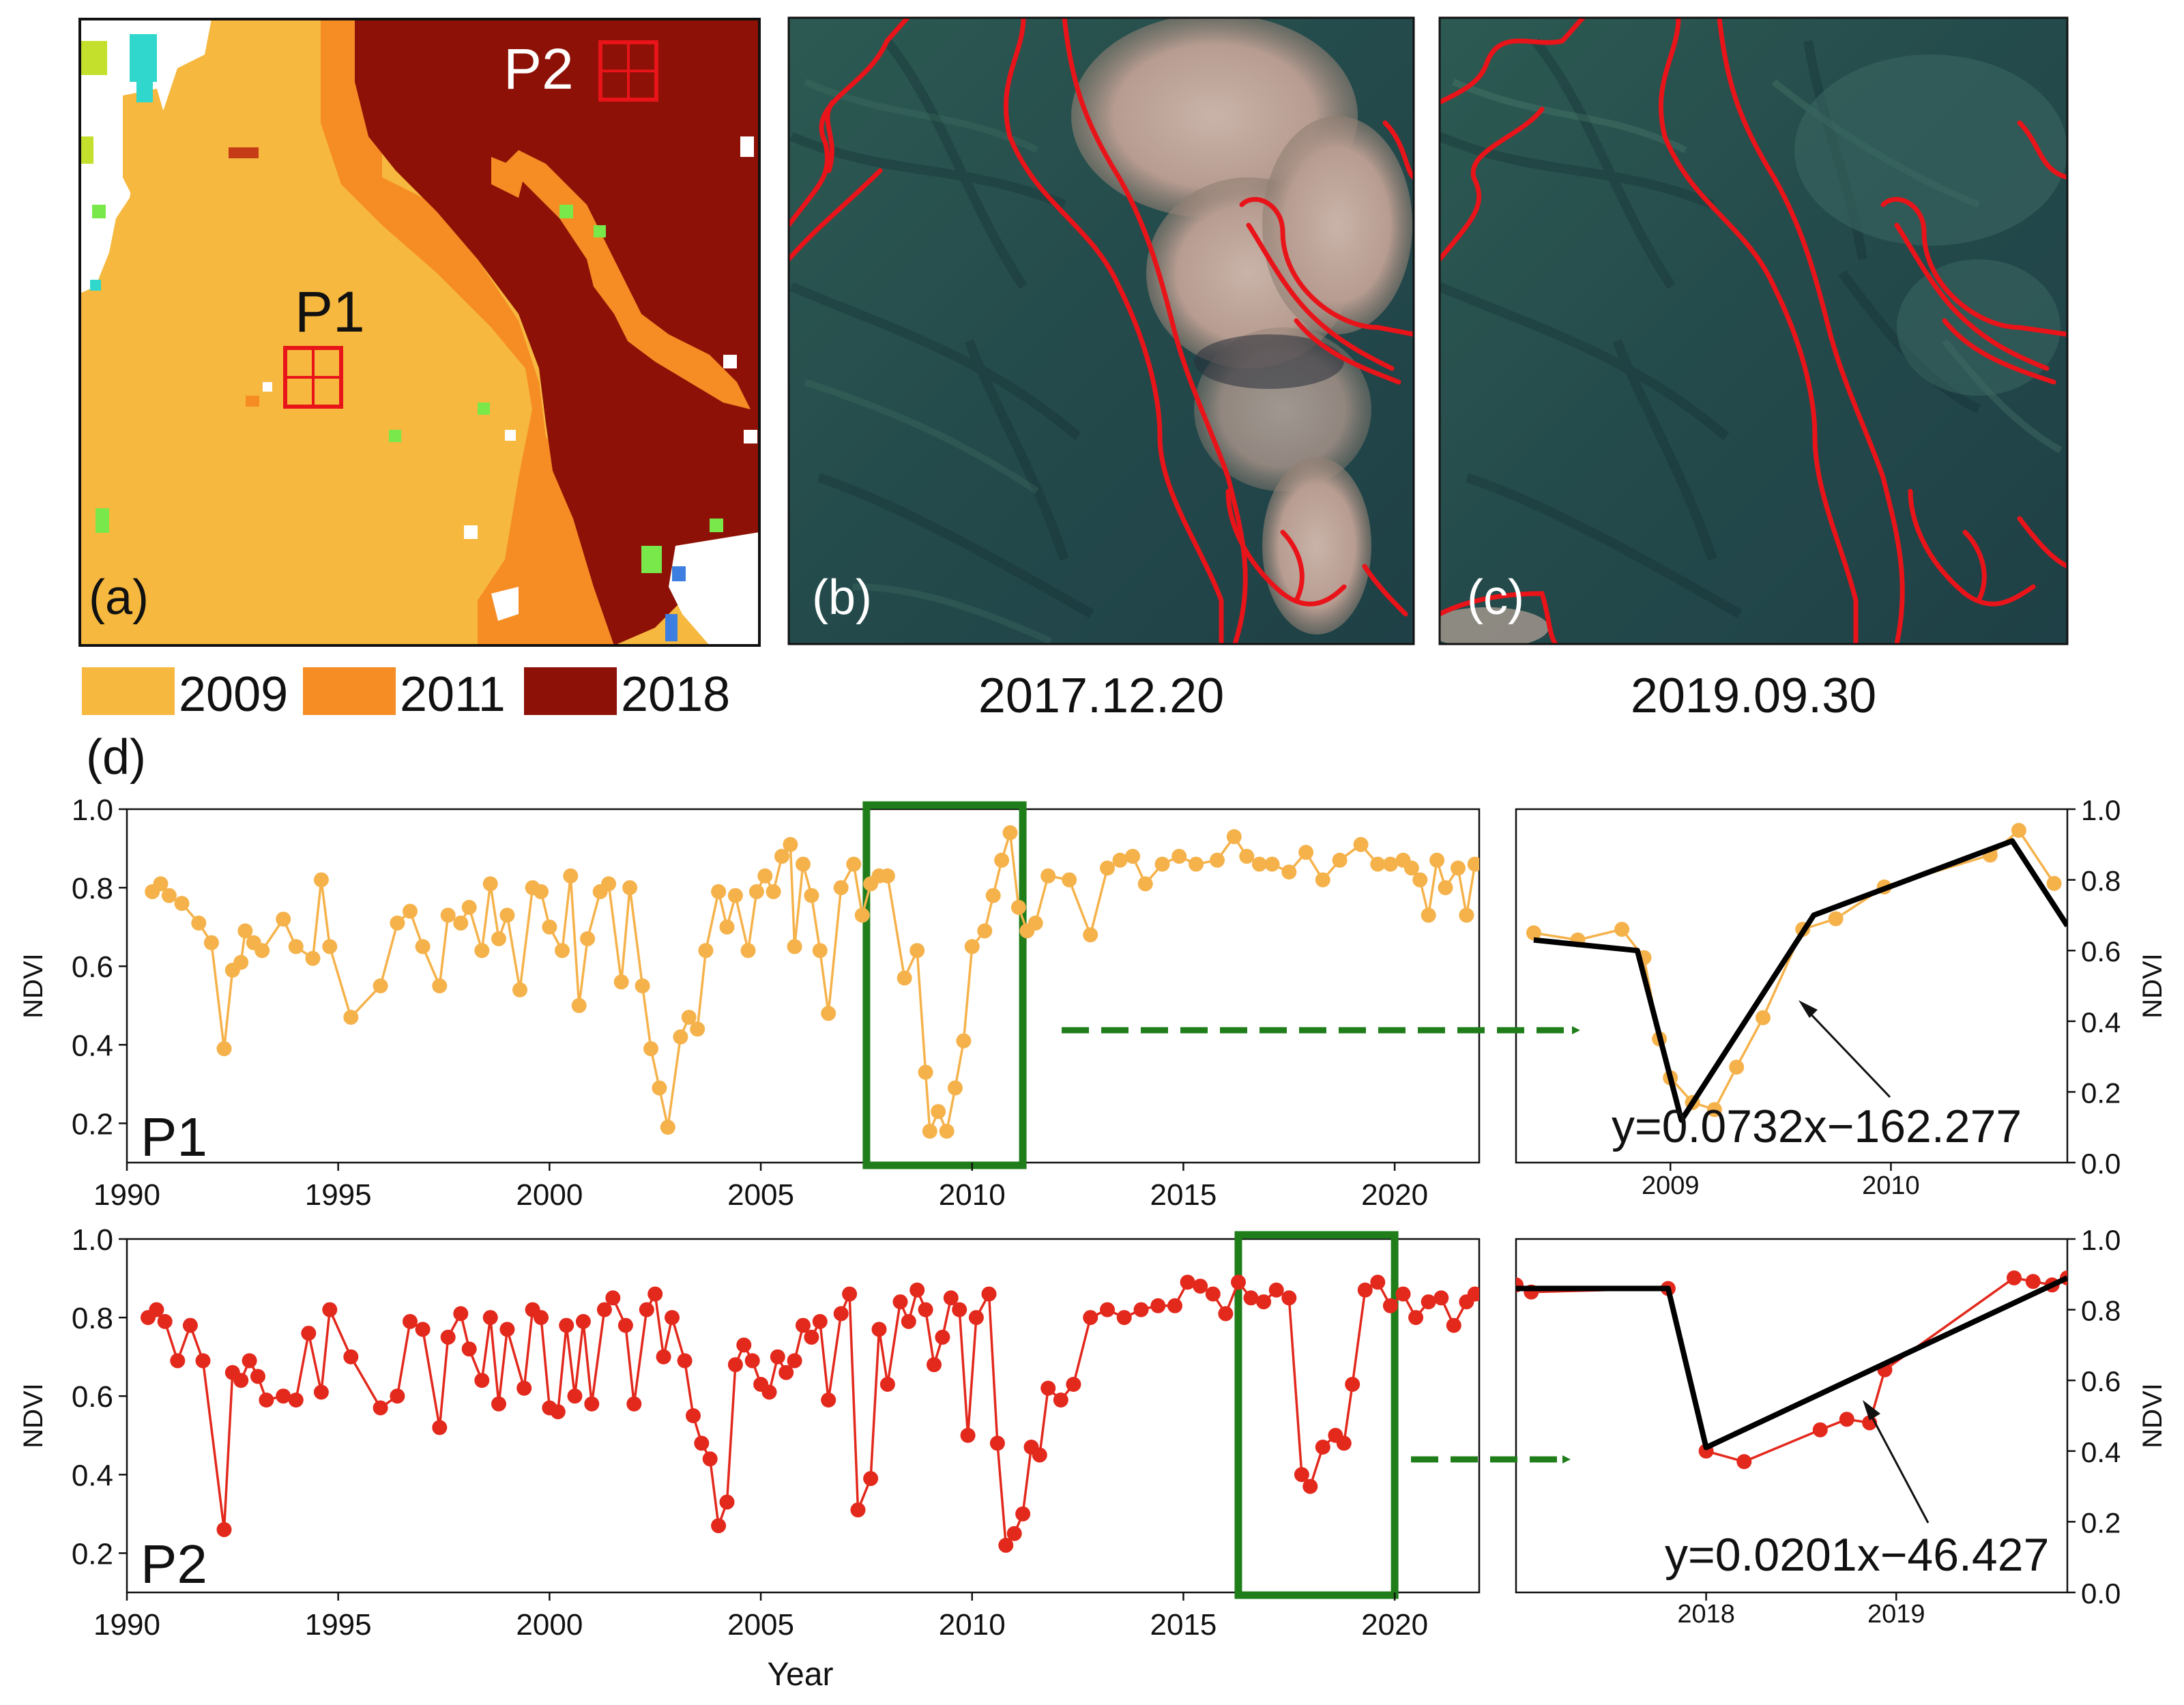 This screenshot has height=1705, width=2184. I want to click on p2-marker, so click(628, 71).